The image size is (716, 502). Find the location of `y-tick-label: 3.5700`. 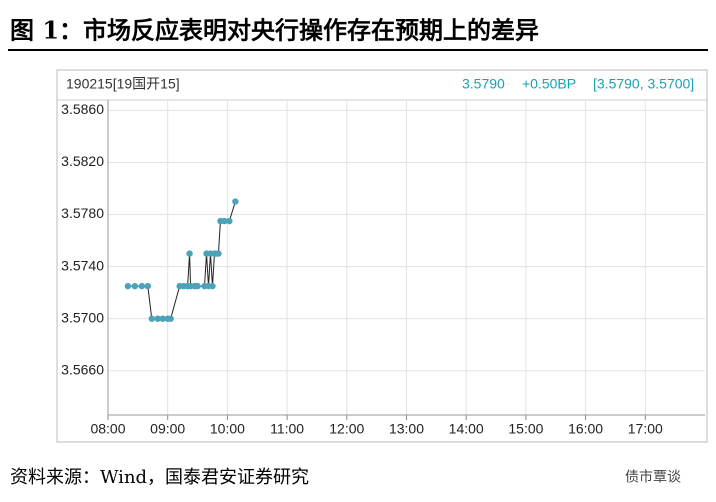

y-tick-label: 3.5700 is located at coordinates (82, 317).